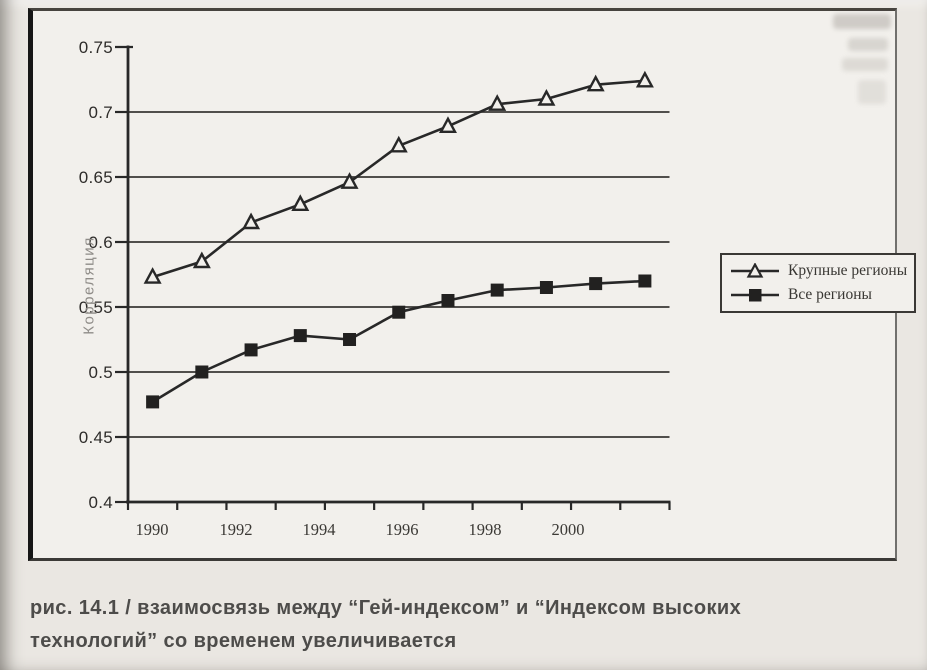 The image size is (927, 670). I want to click on legend-item-all-regions: Все регионы, so click(819, 295).